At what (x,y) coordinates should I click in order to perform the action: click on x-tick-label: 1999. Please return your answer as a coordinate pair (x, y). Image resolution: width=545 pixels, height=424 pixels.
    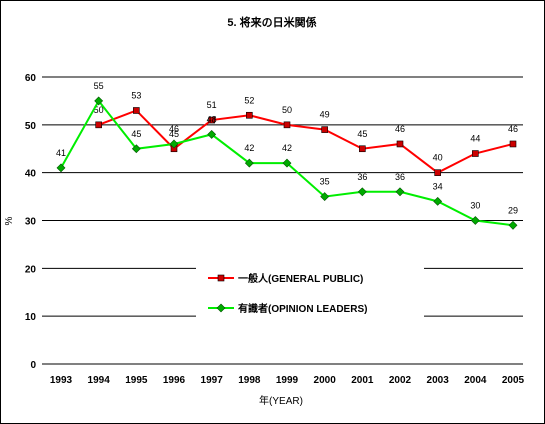
    Looking at the image, I should click on (287, 380).